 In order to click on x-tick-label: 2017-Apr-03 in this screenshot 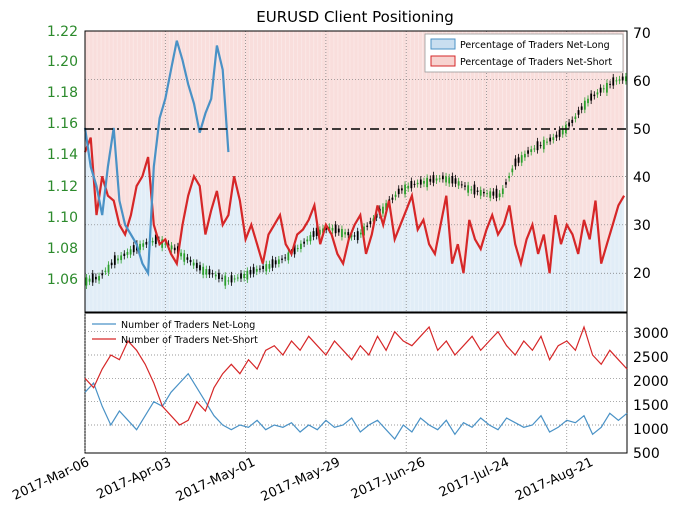, I will do `click(133, 479)`.